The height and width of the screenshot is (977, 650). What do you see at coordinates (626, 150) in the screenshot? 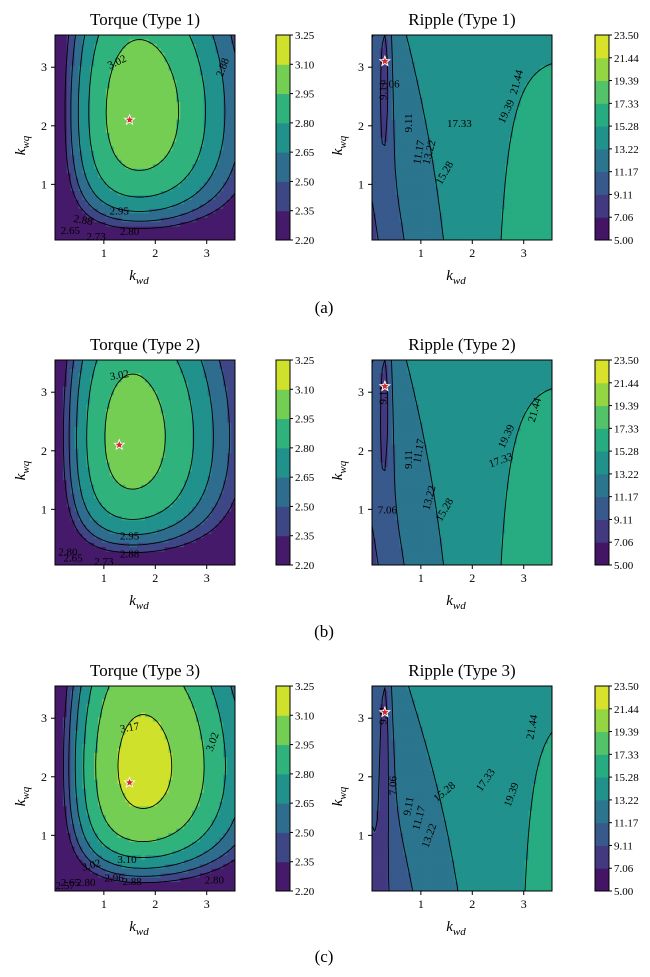
I see `colorbar-tick-label: 13.22` at bounding box center [626, 150].